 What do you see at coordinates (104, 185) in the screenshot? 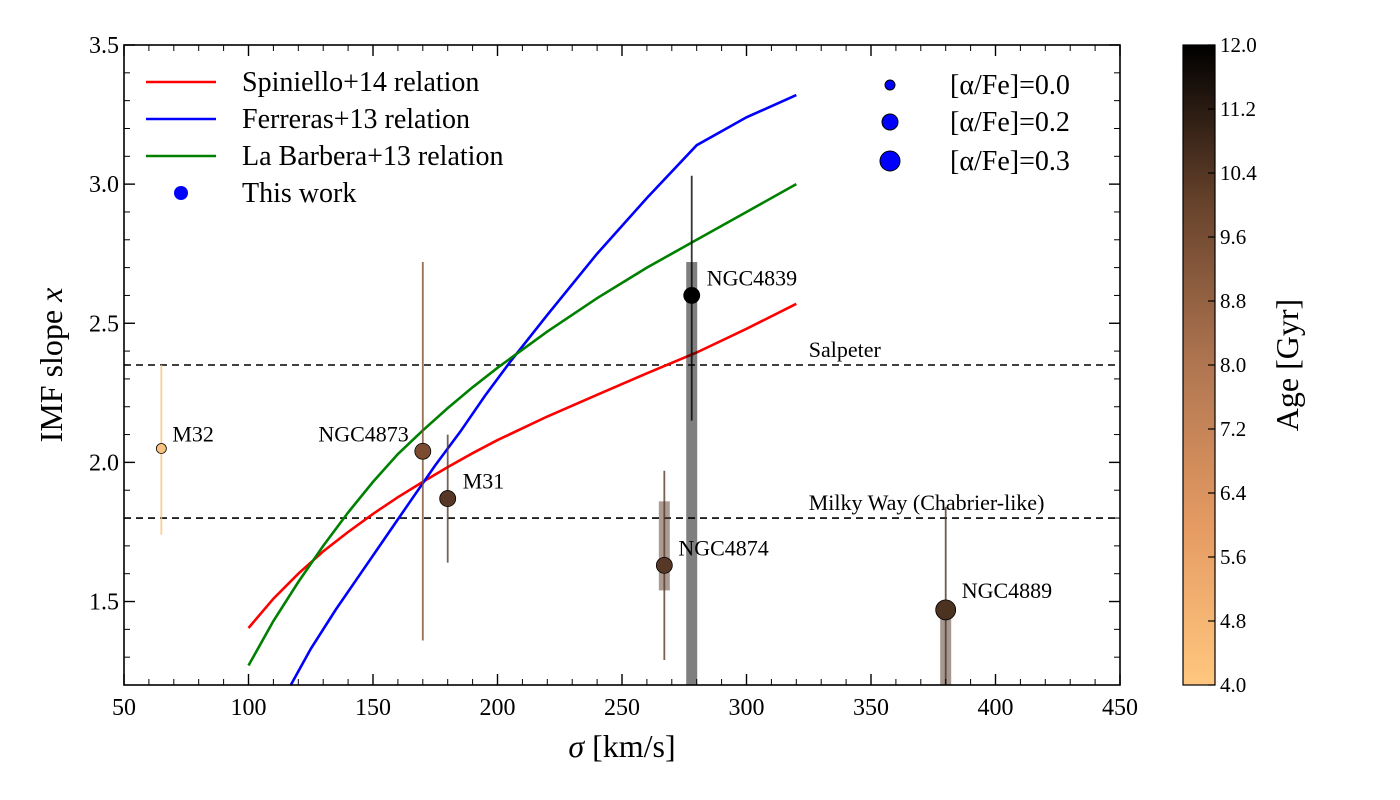
I see `y-tick-label: 3.0` at bounding box center [104, 185].